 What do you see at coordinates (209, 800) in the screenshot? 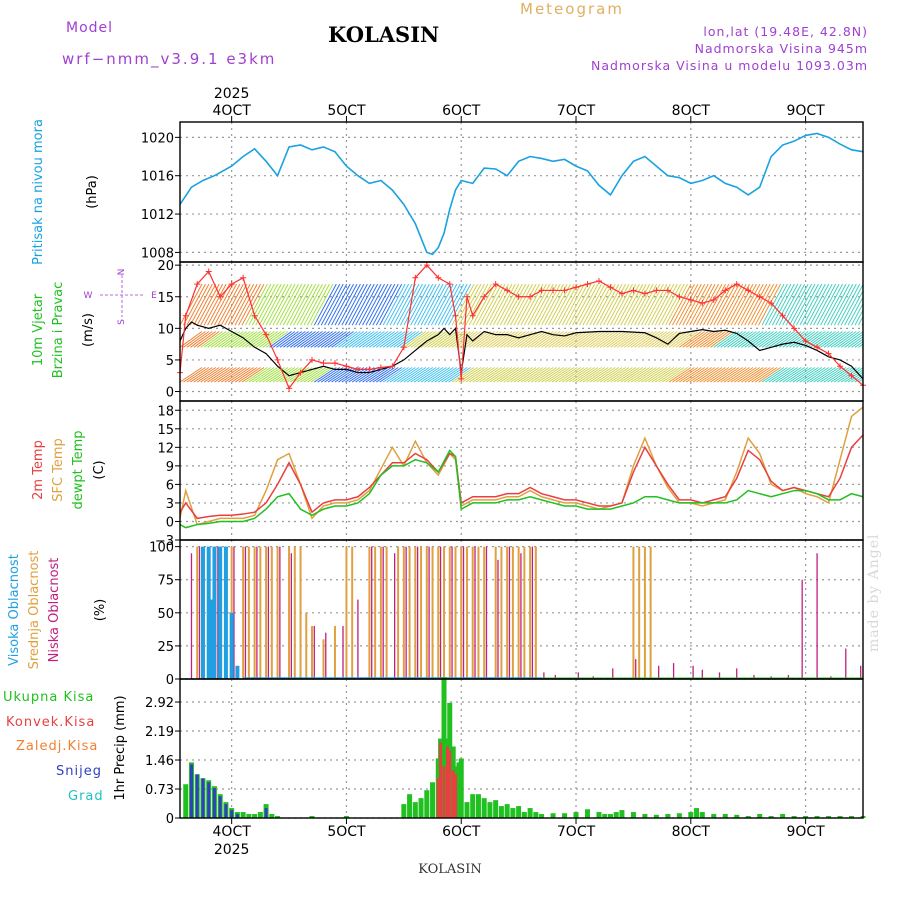
I see `snow-bar` at bounding box center [209, 800].